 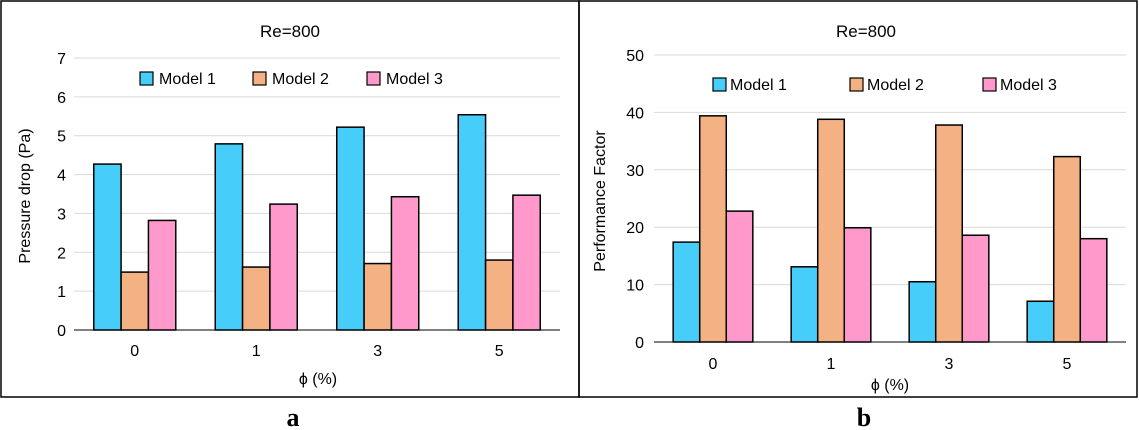 What do you see at coordinates (61, 137) in the screenshot?
I see `panel-a-ytick-label-5: 5` at bounding box center [61, 137].